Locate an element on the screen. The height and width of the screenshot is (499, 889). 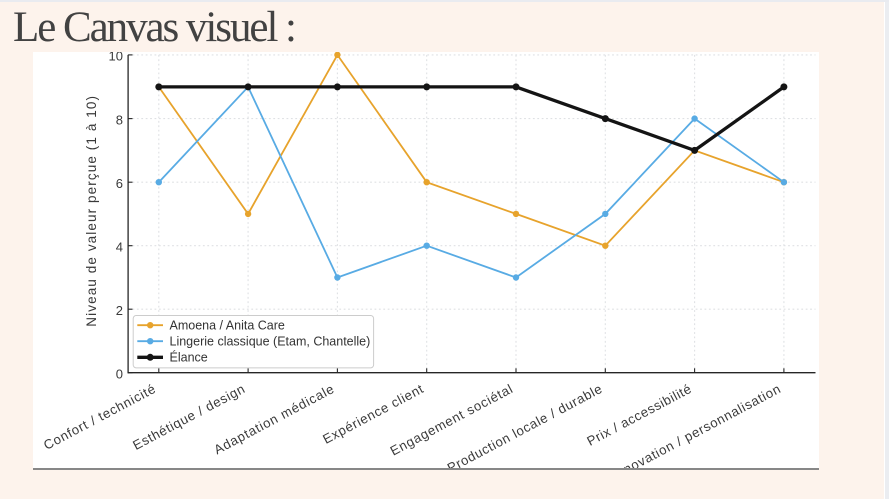
svg-text: Élance is located at coordinates (189, 357).